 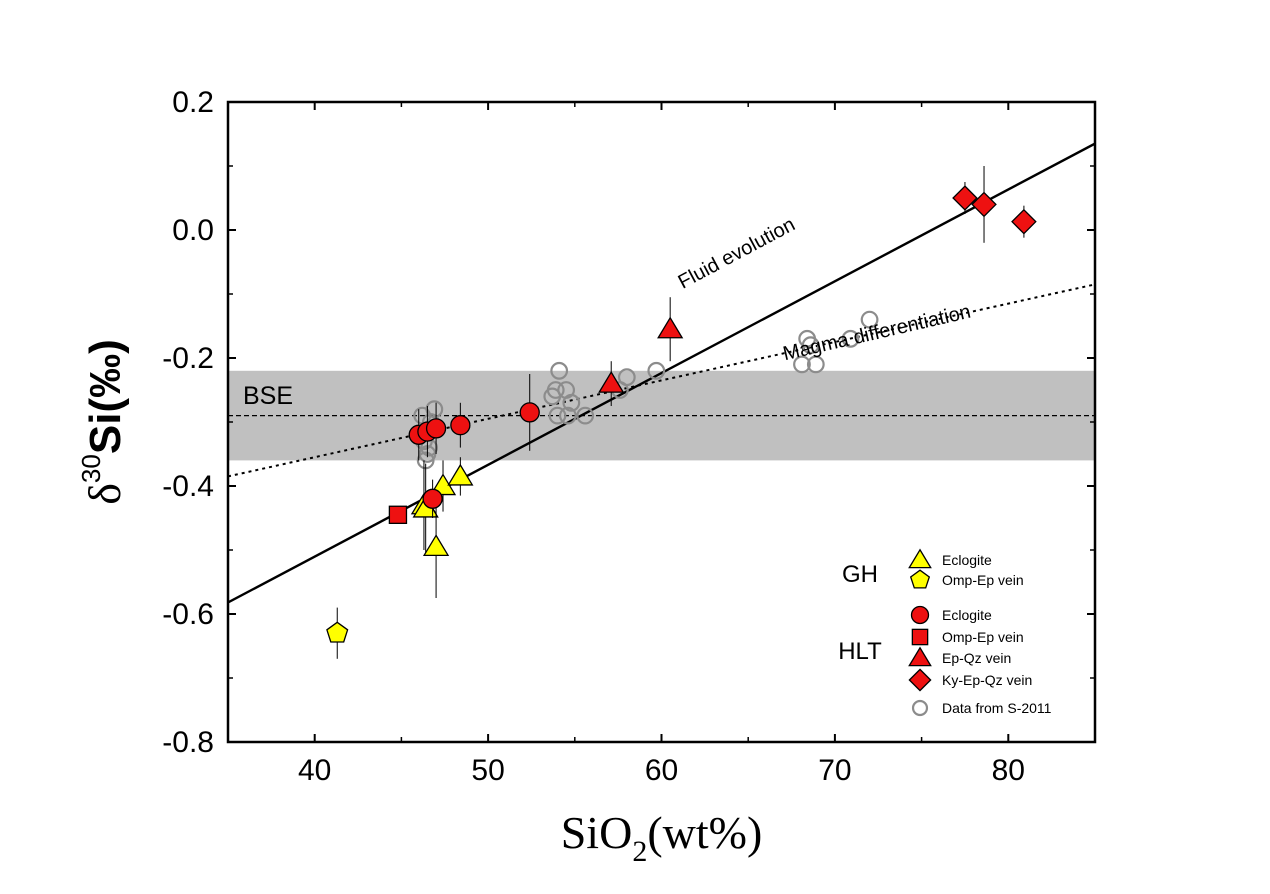 What do you see at coordinates (997, 708) in the screenshot?
I see `legend-label: Data from S-2011` at bounding box center [997, 708].